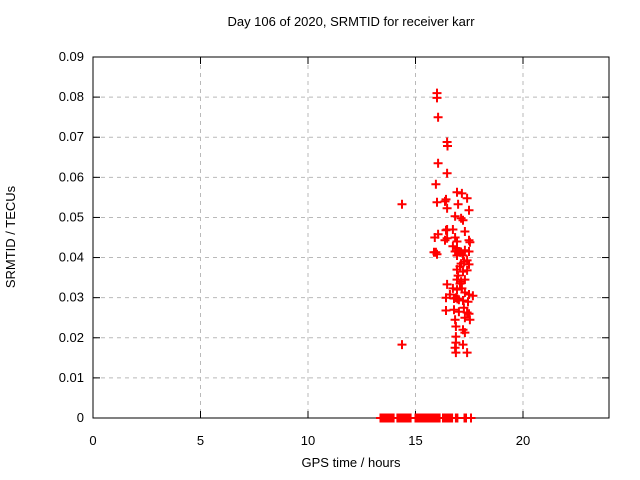  Describe the element at coordinates (71, 136) in the screenshot. I see `y-tick-label: 0.07` at that location.